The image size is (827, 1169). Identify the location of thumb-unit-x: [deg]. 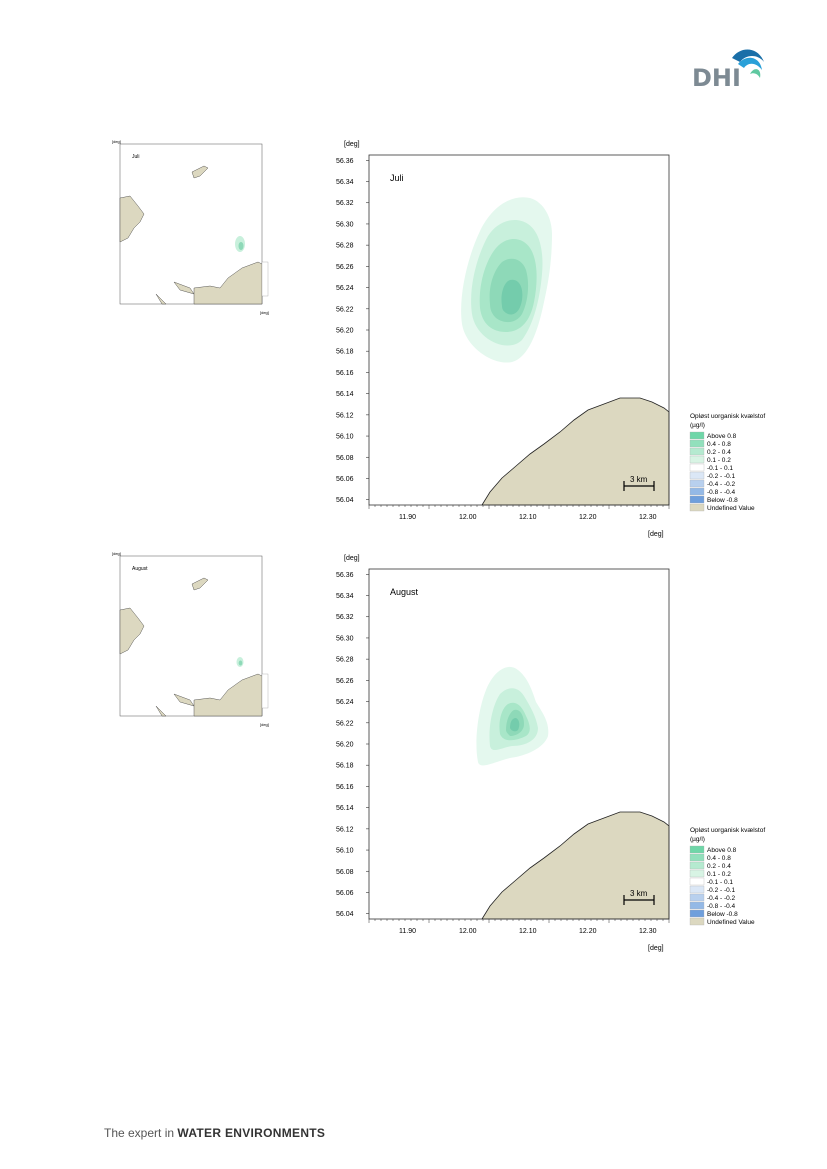
(264, 312).